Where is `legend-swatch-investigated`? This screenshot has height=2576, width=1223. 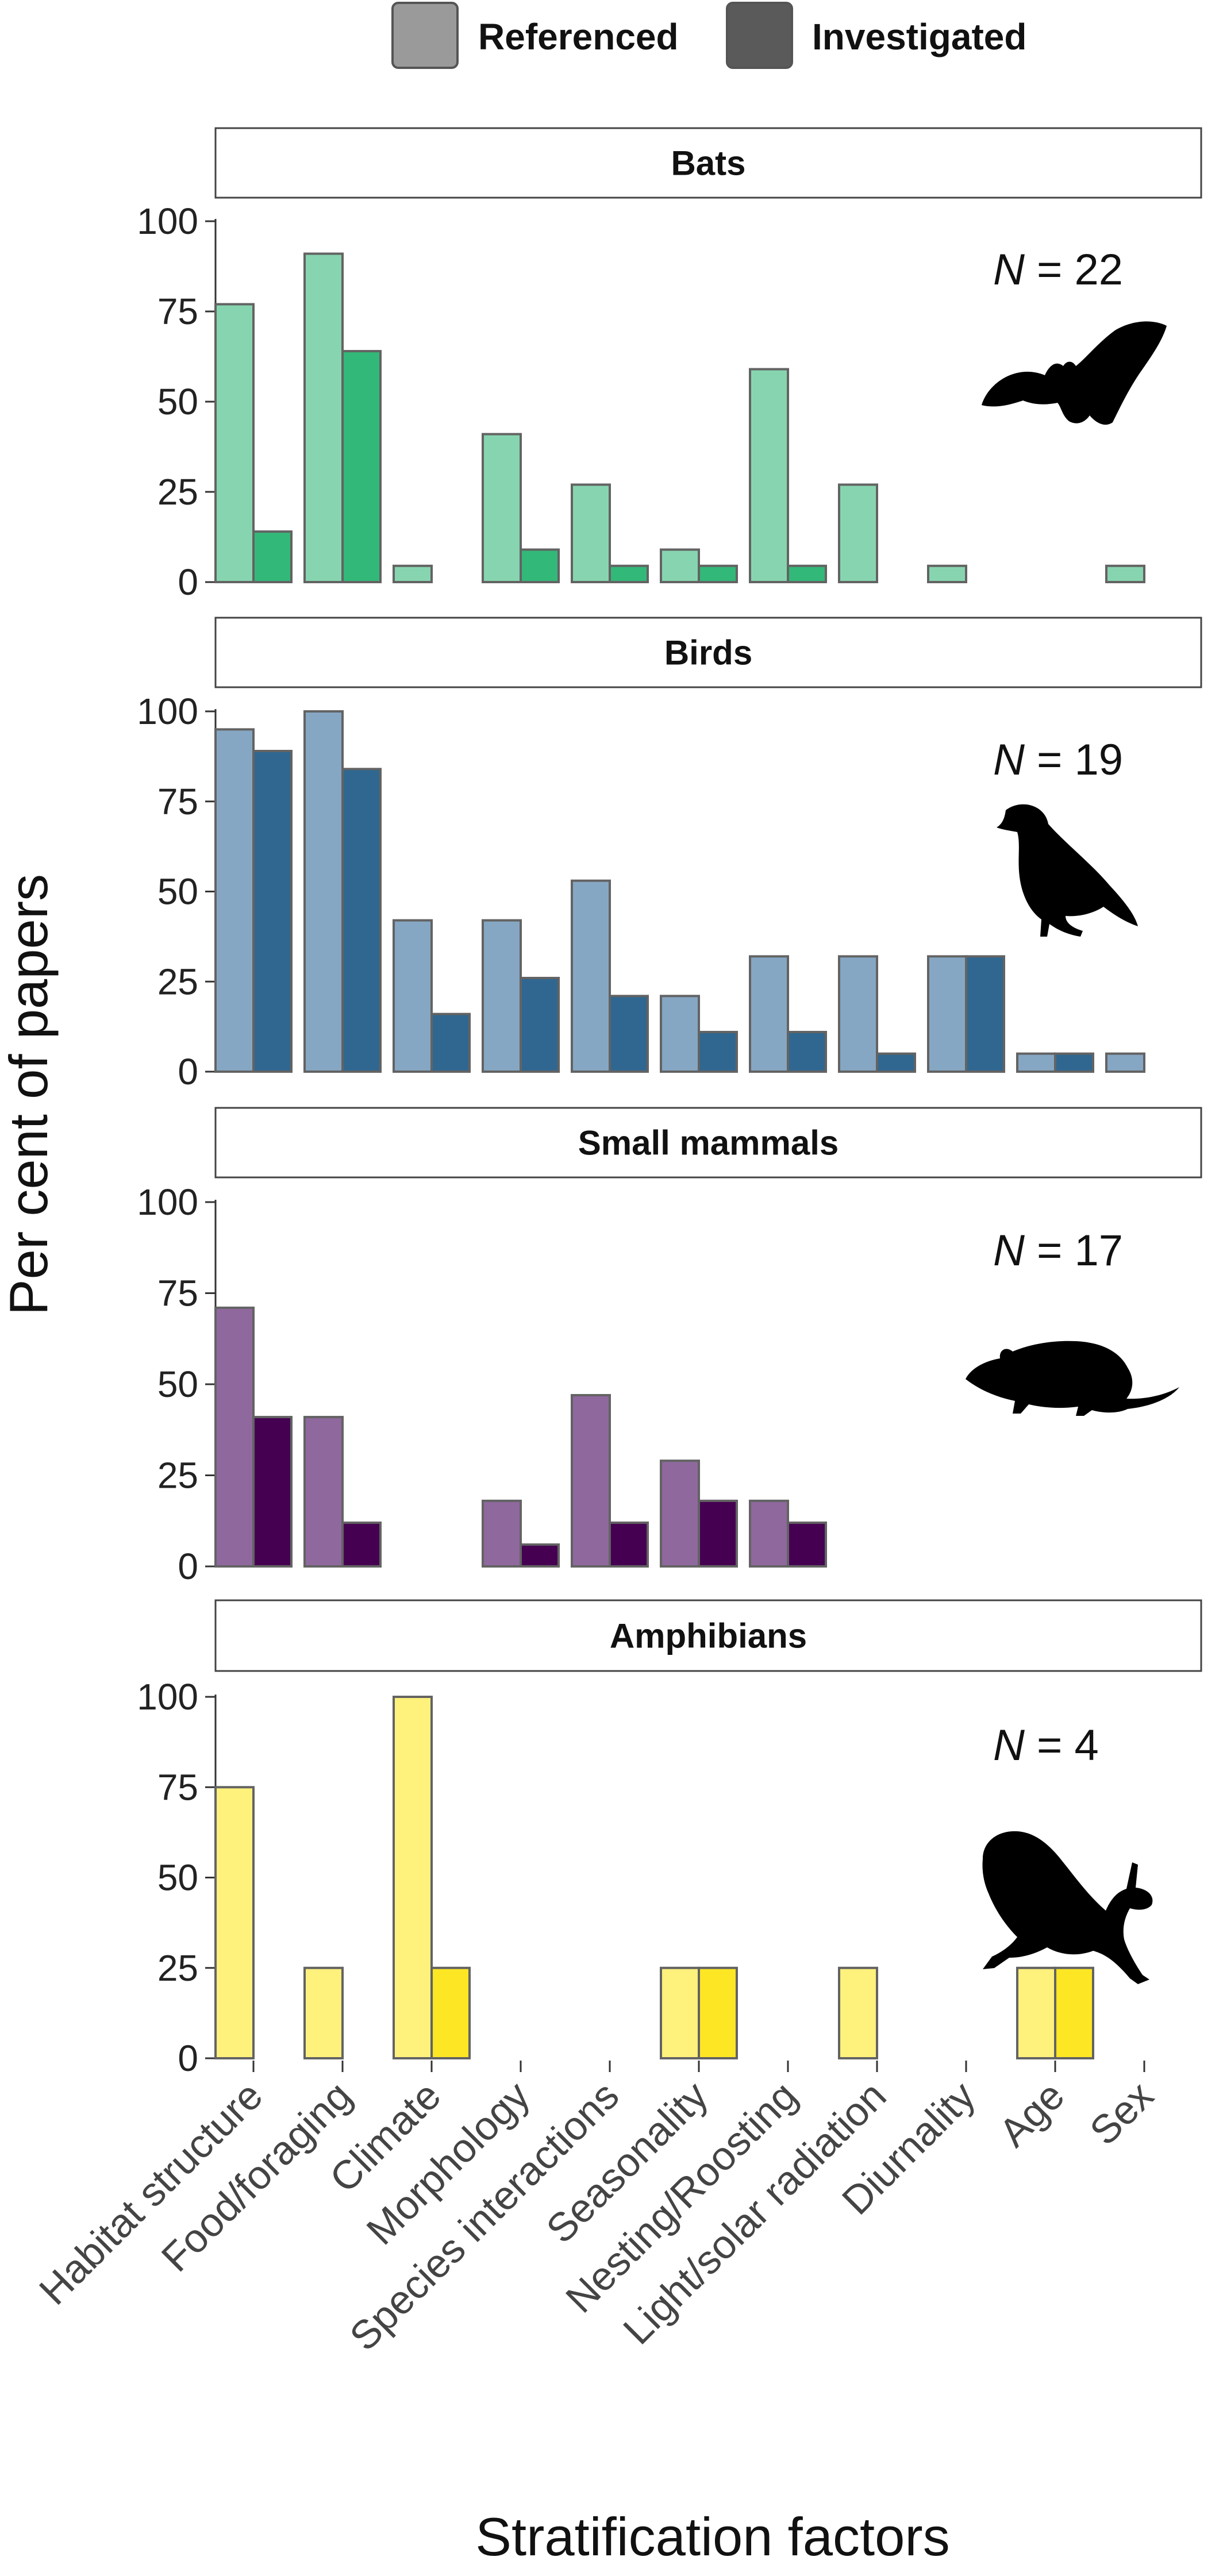
legend-swatch-investigated is located at coordinates (759, 35).